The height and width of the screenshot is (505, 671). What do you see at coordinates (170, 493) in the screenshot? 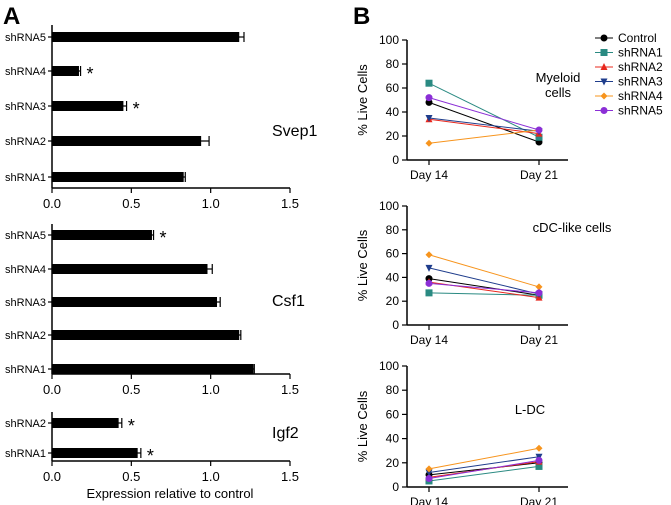
I see `x-axis-label: Expression relative to control` at bounding box center [170, 493].